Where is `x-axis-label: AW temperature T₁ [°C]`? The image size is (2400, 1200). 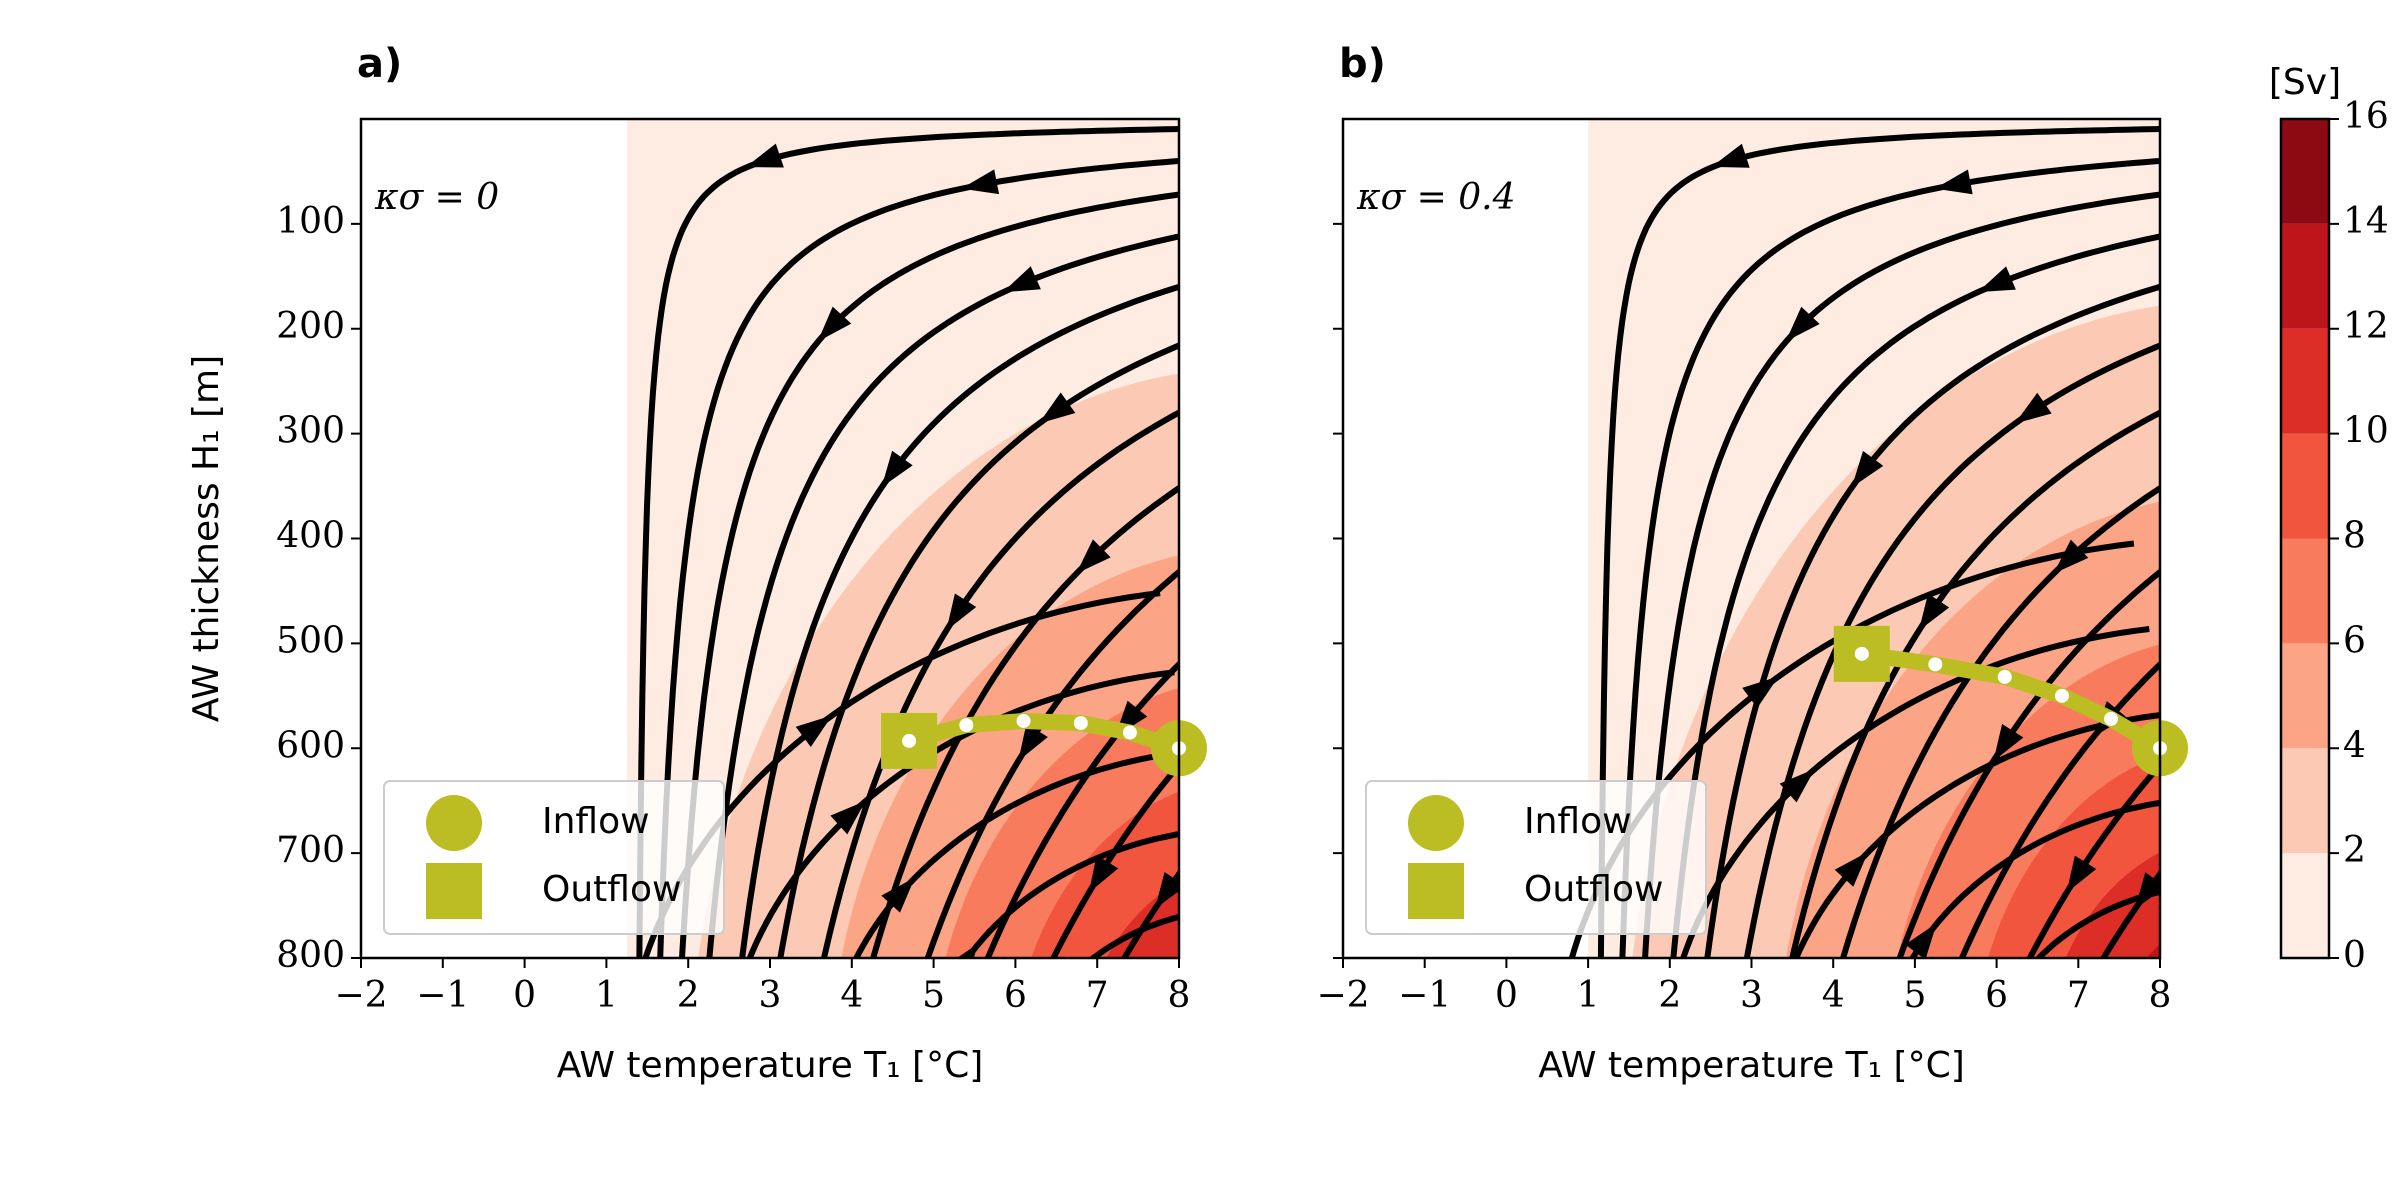
x-axis-label: AW temperature T₁ [°C] is located at coordinates (1751, 1065).